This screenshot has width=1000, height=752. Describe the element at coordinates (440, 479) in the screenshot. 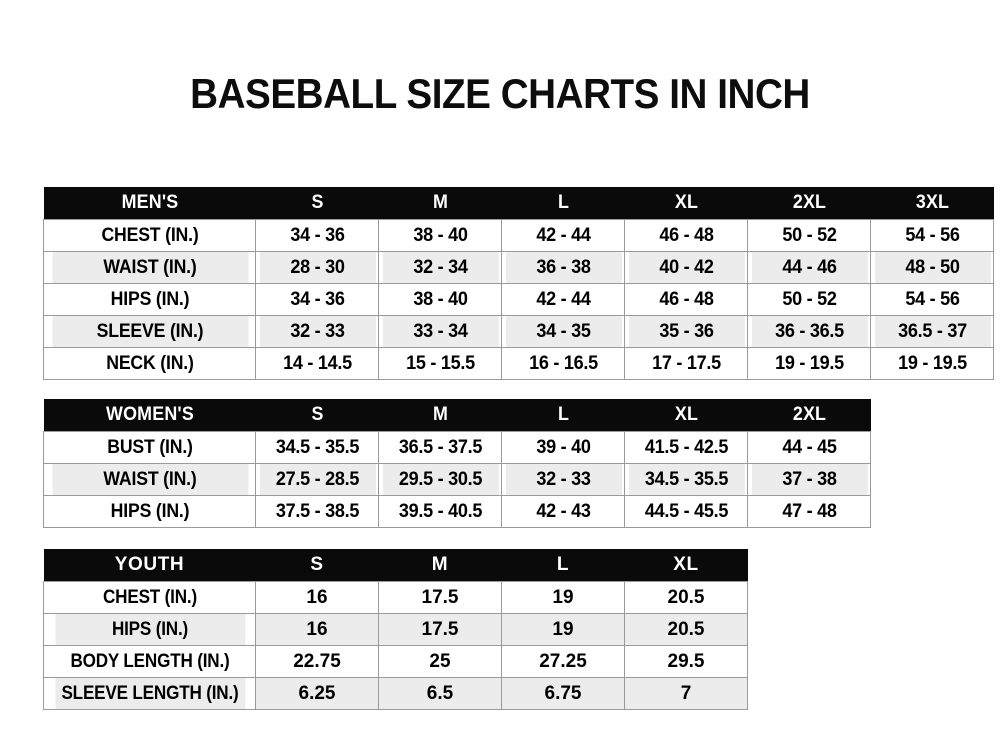

I see `measurement-value: 29.5 - 30.5` at that location.